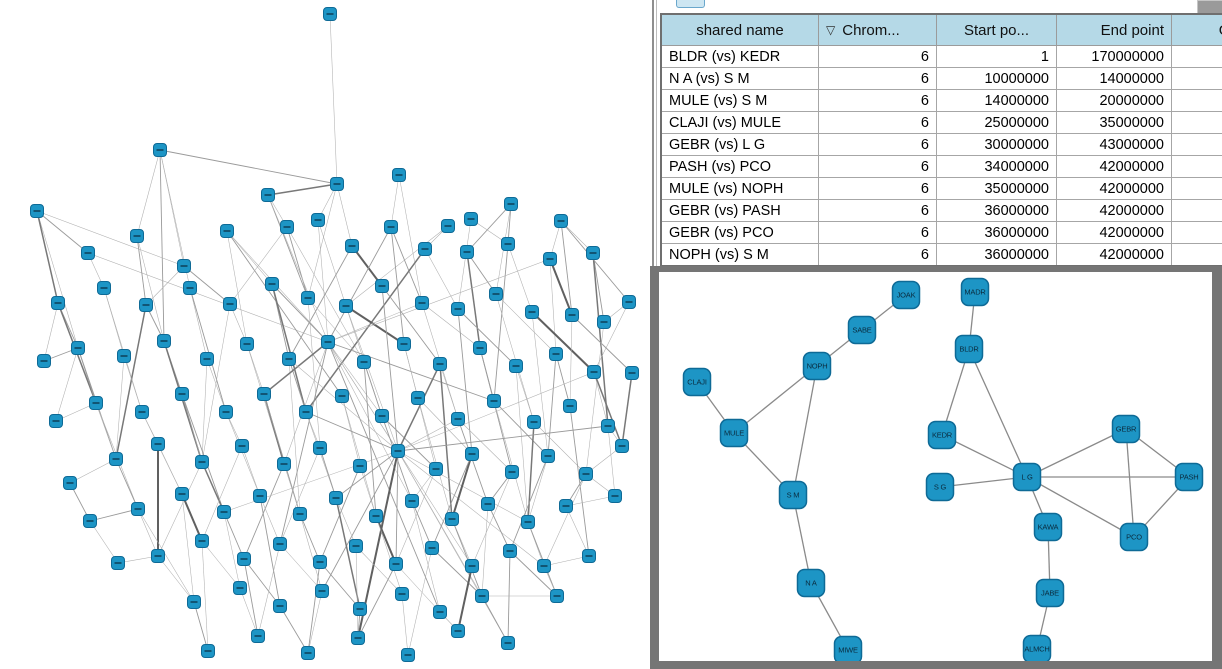  What do you see at coordinates (653, 133) in the screenshot?
I see `panel-splitter` at bounding box center [653, 133].